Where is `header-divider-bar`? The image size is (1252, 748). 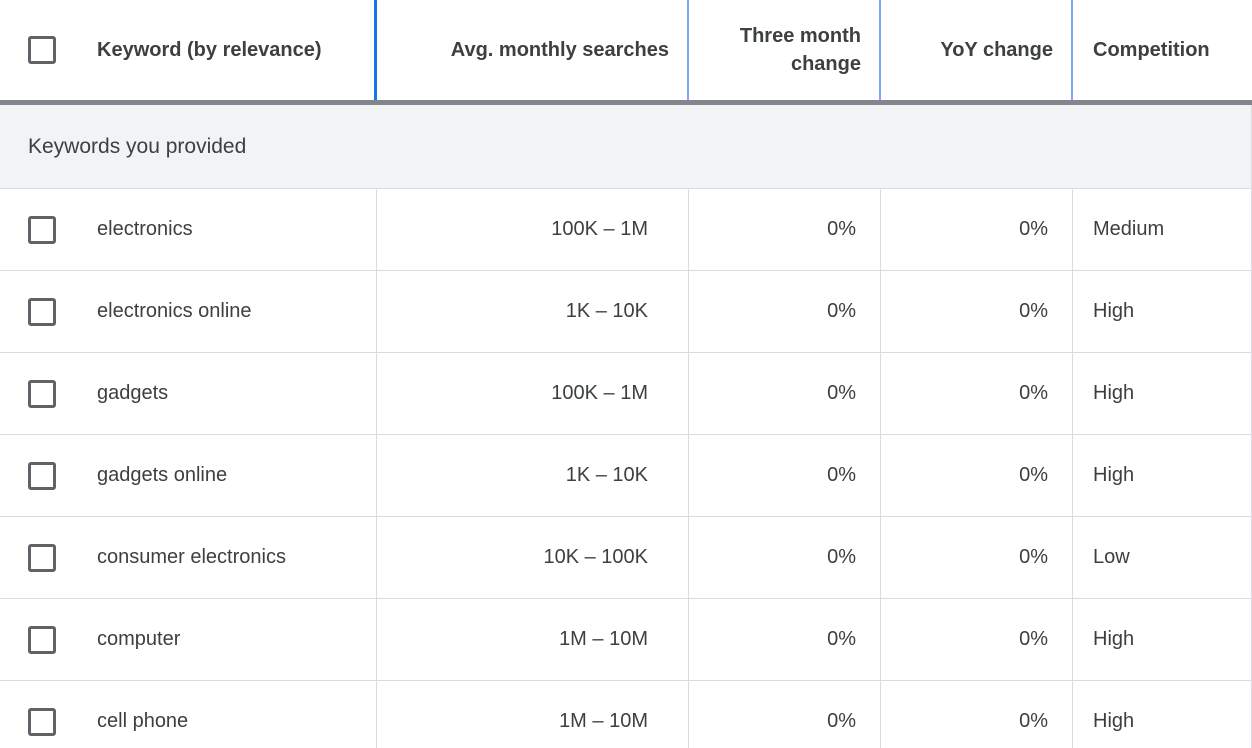 header-divider-bar is located at coordinates (626, 102).